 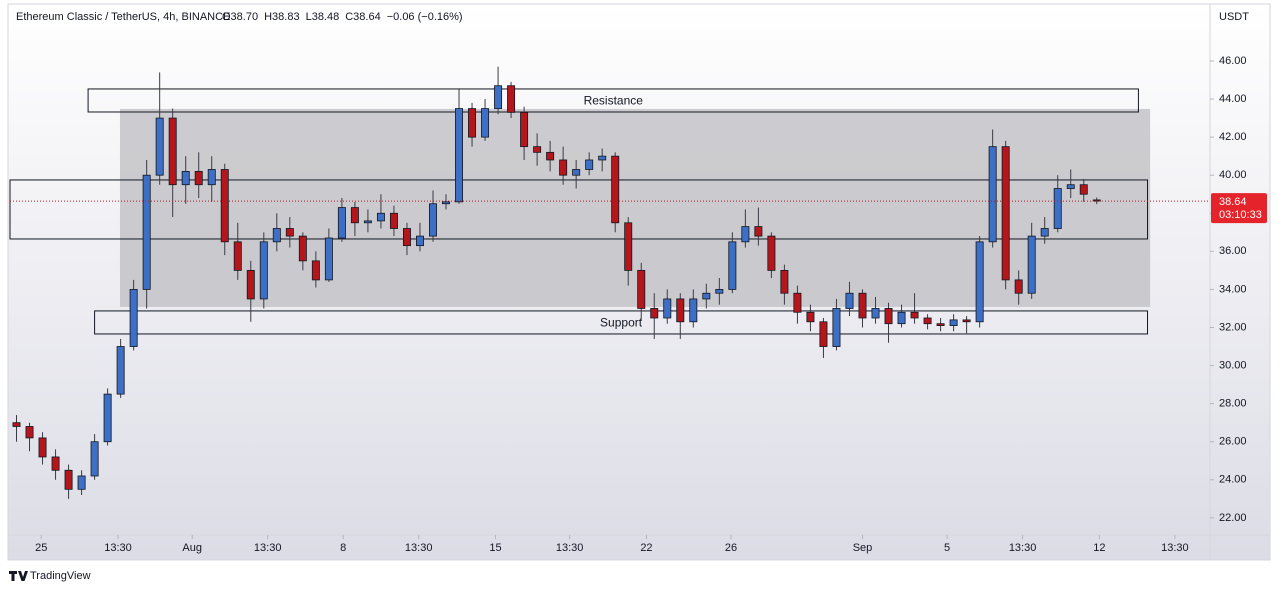 What do you see at coordinates (1099, 548) in the screenshot?
I see `x-tick-label: 12` at bounding box center [1099, 548].